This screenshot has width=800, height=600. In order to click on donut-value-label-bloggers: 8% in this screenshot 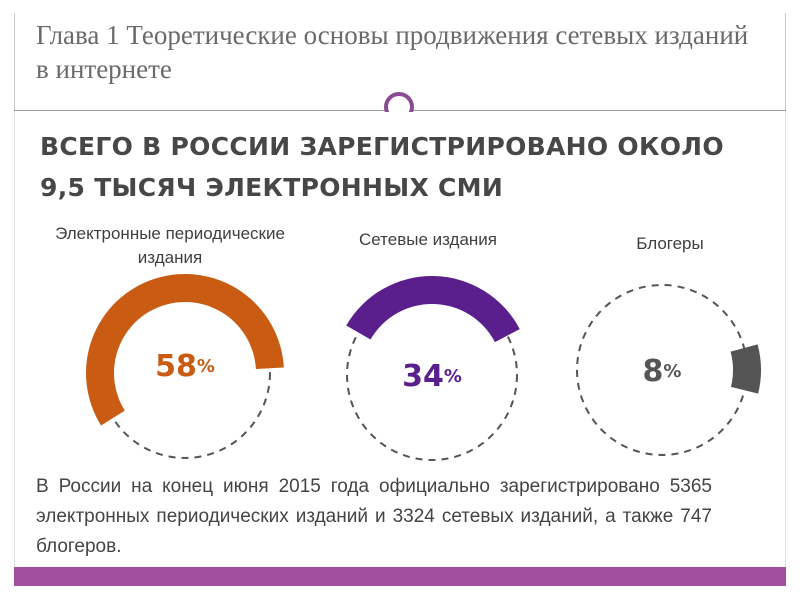, I will do `click(662, 371)`.